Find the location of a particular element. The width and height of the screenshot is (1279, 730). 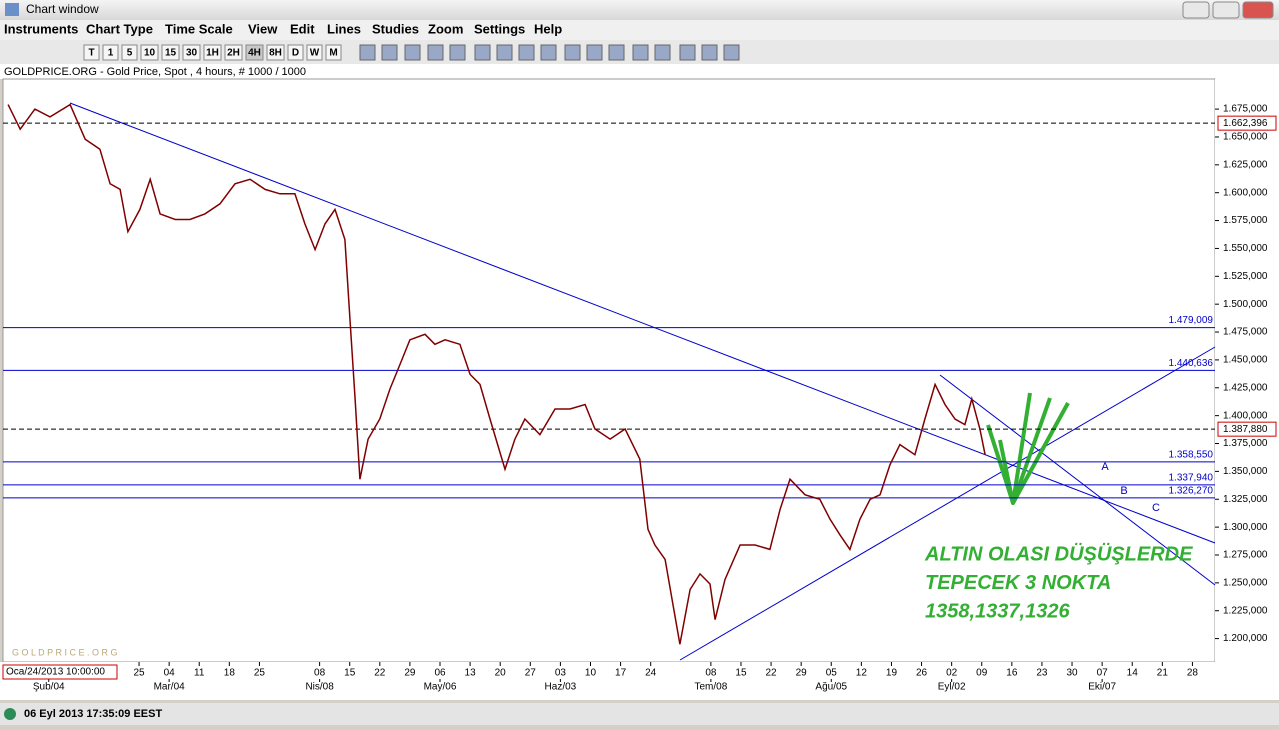

x-tick-label: 25 is located at coordinates (139, 673).